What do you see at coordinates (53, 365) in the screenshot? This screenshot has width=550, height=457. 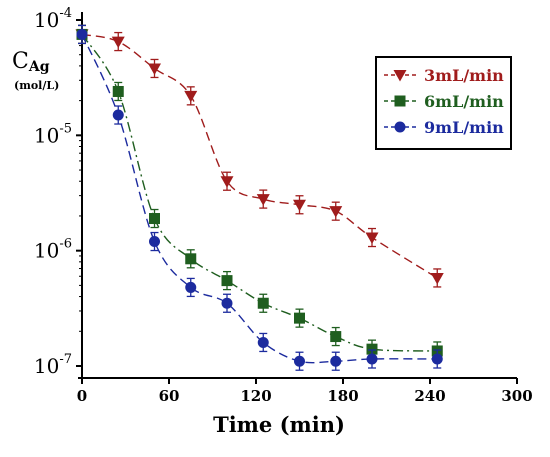 I see `y-tick-label: 10⁻⁷` at bounding box center [53, 365].